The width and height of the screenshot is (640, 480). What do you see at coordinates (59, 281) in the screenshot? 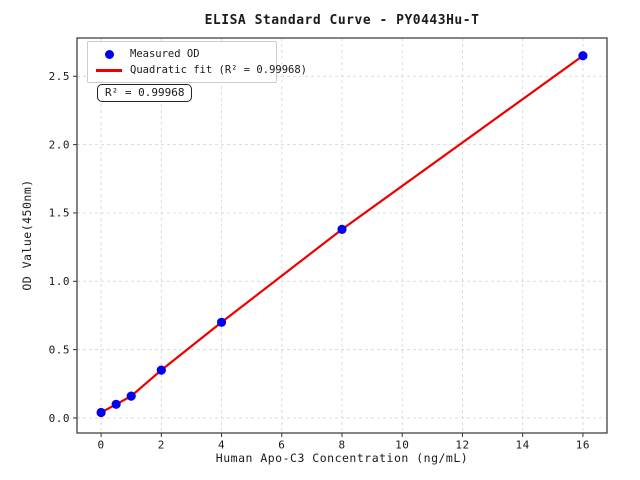
I see `y-tick-label: 1.0` at bounding box center [59, 281].